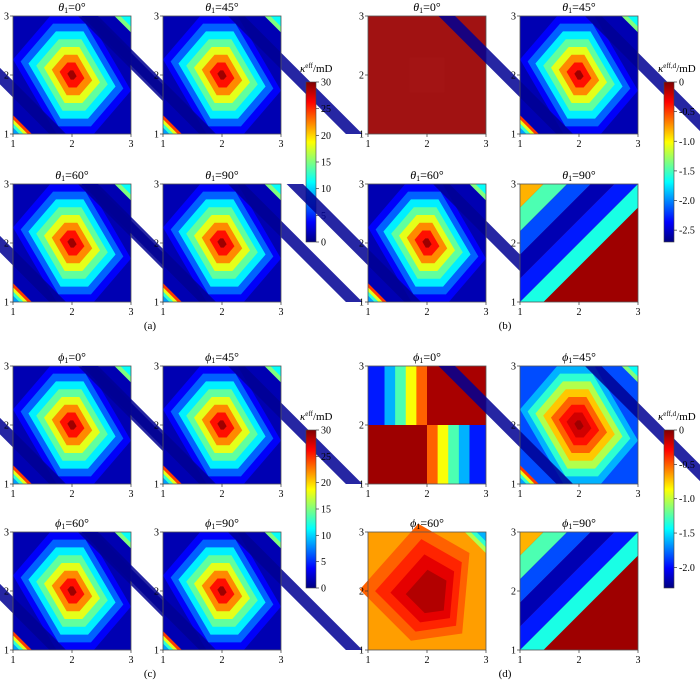  What do you see at coordinates (427, 175) in the screenshot?
I see `subplot-title: θ1=60°` at bounding box center [427, 175].